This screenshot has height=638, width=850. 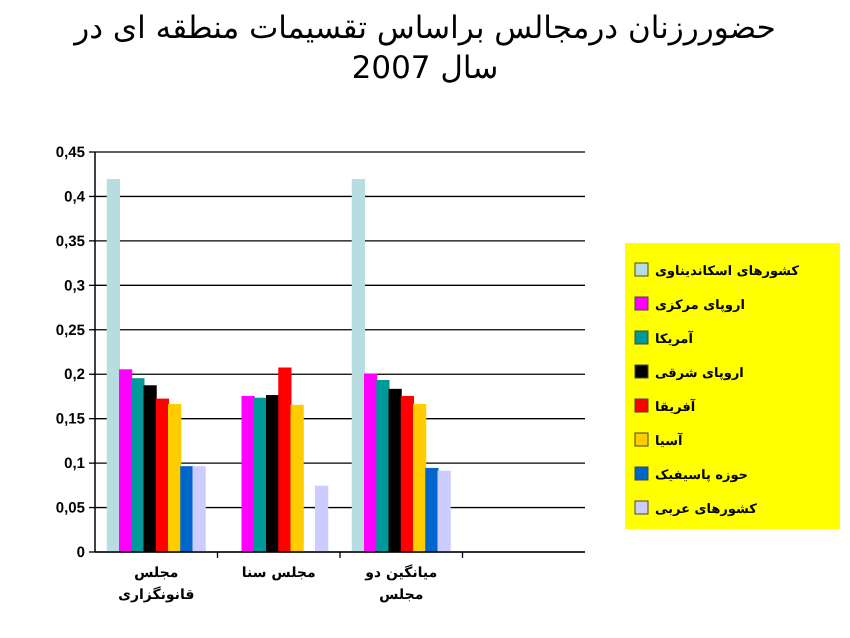 I want to click on y-tick-label: 0,05, so click(x=70, y=508).